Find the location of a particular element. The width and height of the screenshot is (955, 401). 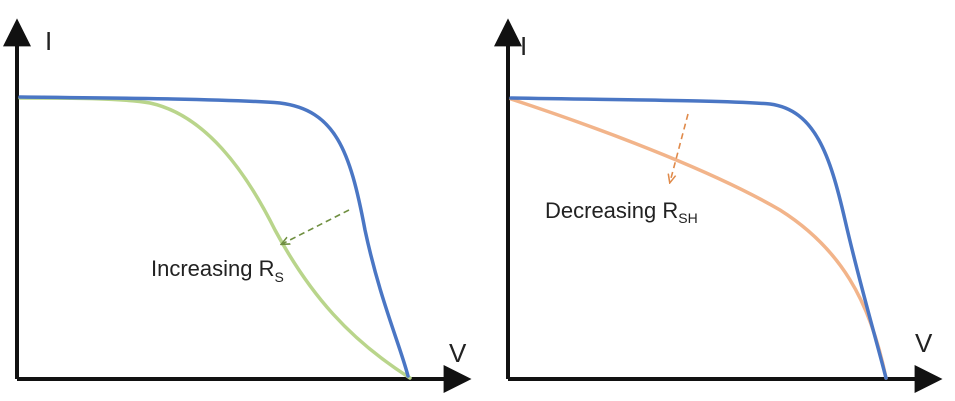

annotation-main: Decreasing R is located at coordinates (611, 210).